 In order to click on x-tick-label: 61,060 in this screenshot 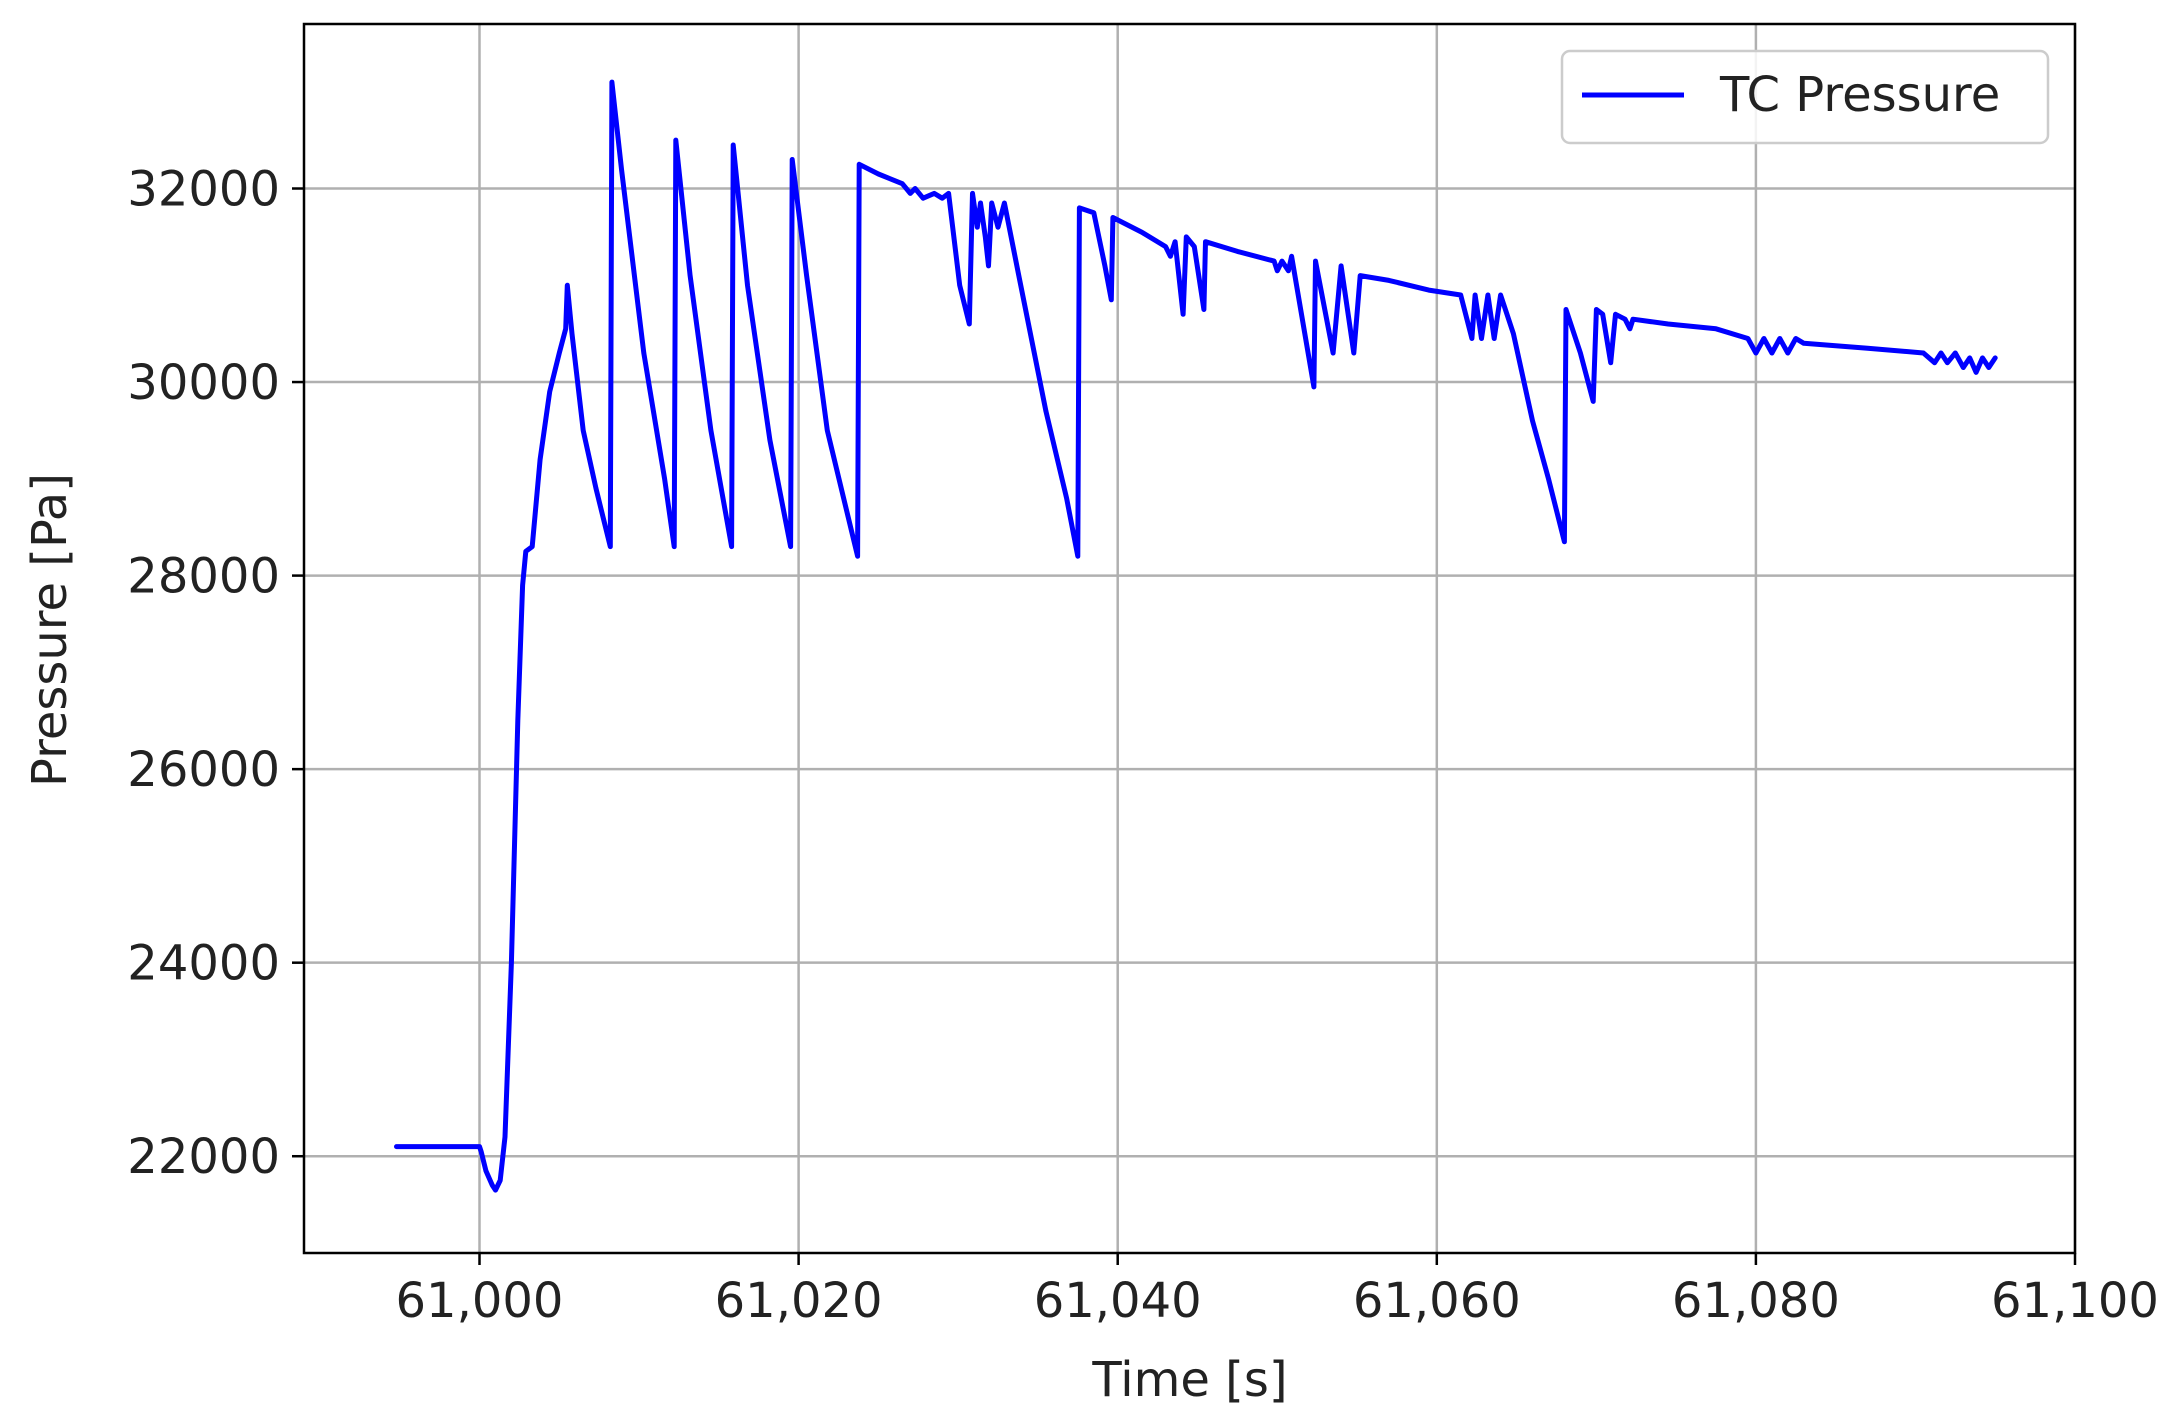, I will do `click(1437, 1301)`.